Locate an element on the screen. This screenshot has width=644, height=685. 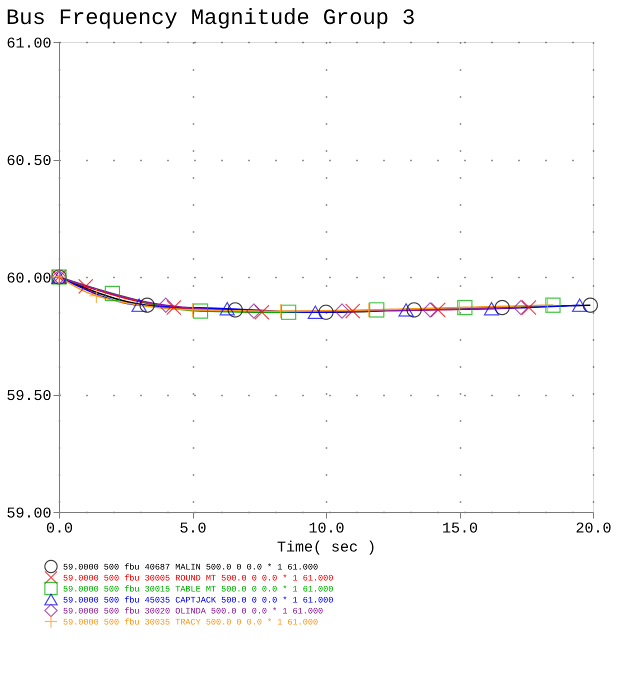
x-tick-label: 15.0 is located at coordinates (460, 529).